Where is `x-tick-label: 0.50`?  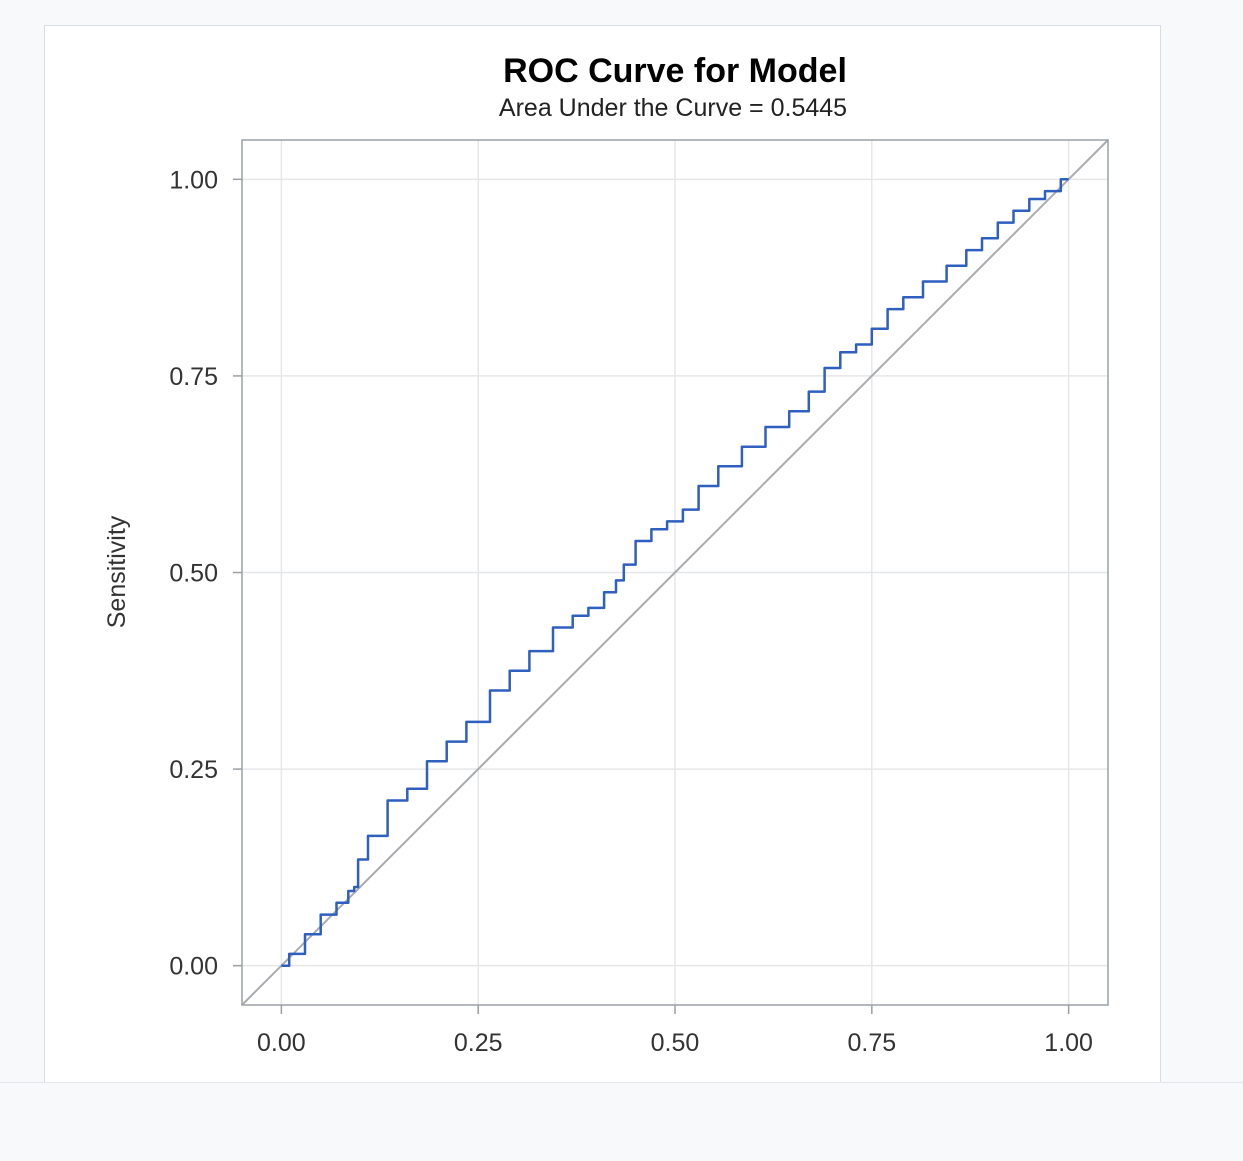
x-tick-label: 0.50 is located at coordinates (675, 1043).